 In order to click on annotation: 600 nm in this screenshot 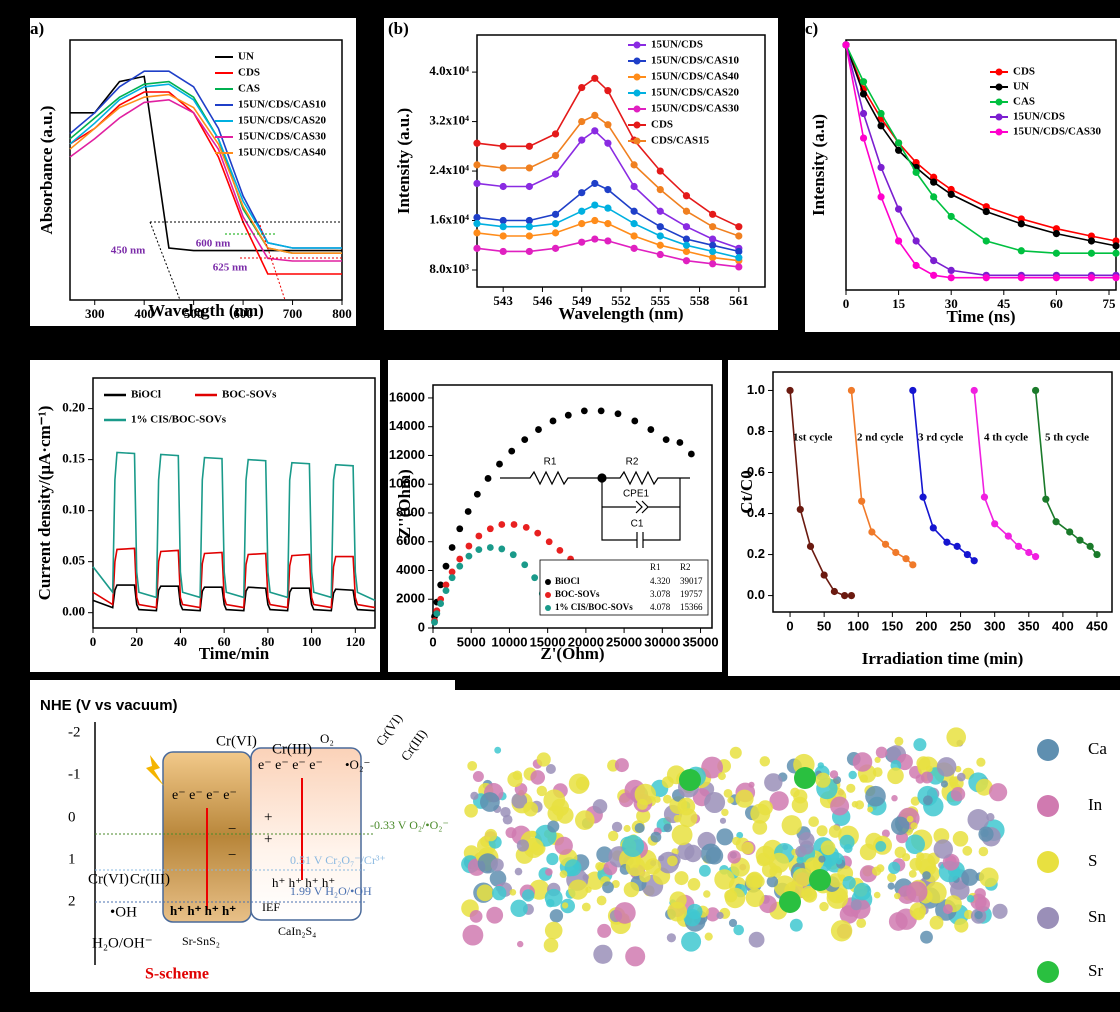, I will do `click(213, 244)`.